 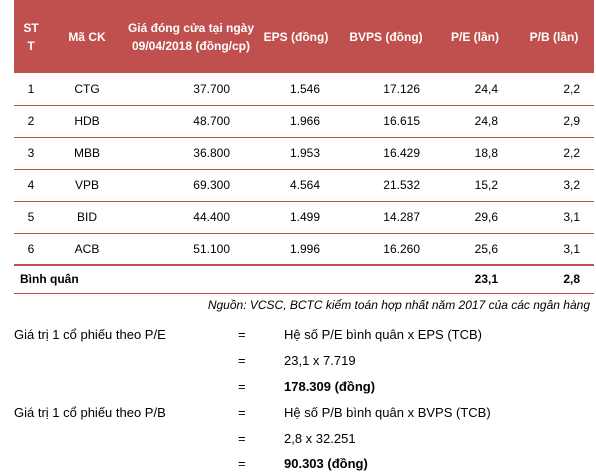 I want to click on table-row: 4 VPB 69.300 4.564 21.532 15,2 3,2, so click(x=304, y=185).